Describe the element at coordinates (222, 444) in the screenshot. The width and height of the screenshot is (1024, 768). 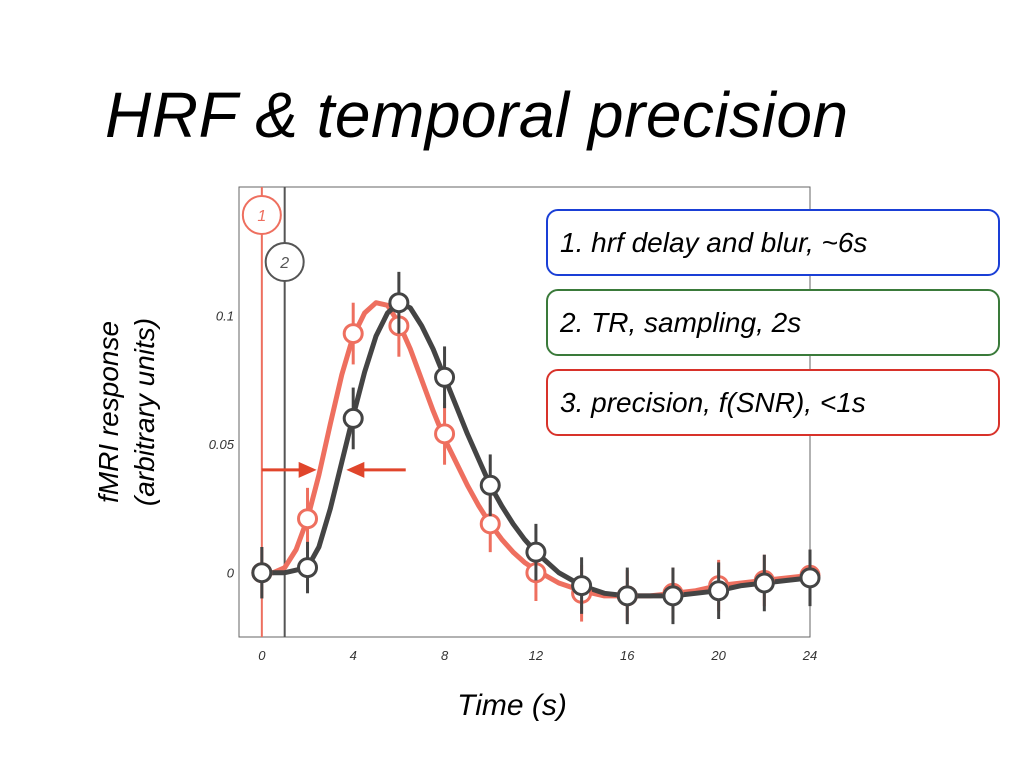
I see `y-tick-label: 0.05` at that location.